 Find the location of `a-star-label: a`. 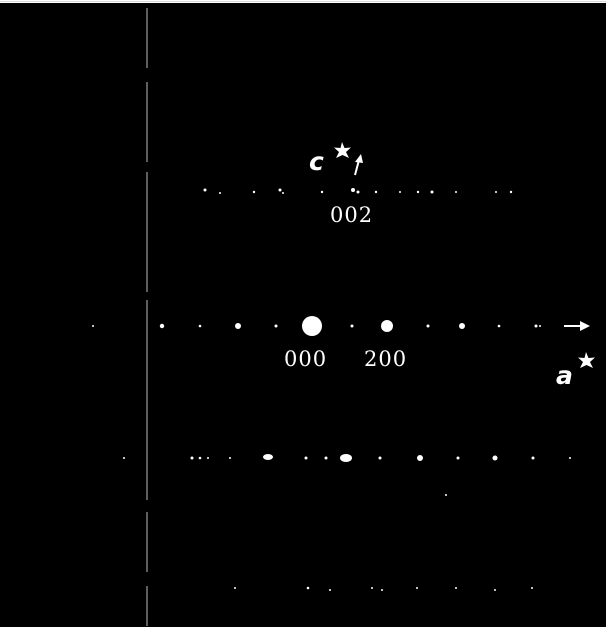

a-star-label: a is located at coordinates (564, 375).